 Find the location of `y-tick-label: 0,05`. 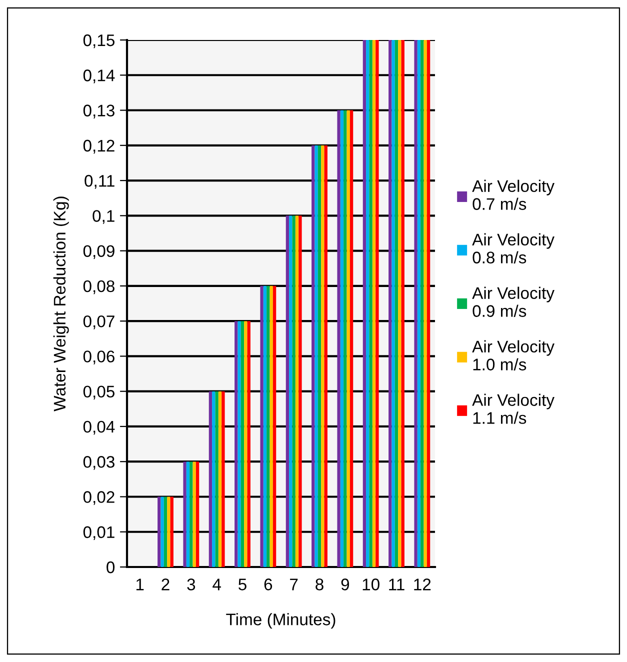

y-tick-label: 0,05 is located at coordinates (98, 393).